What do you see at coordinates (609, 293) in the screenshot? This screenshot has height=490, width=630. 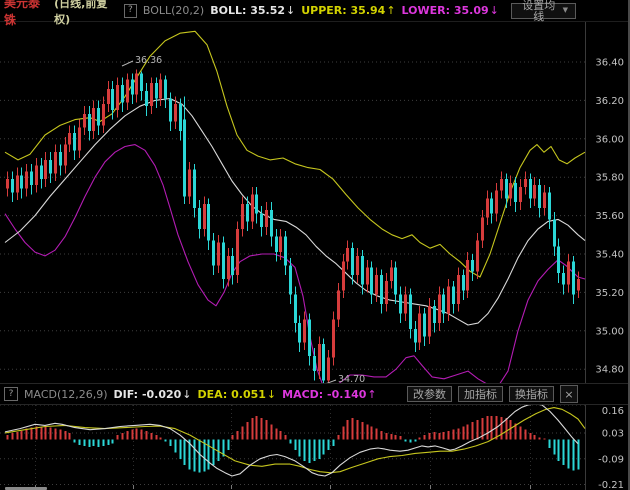 I see `y-axis-label: 35.20` at bounding box center [609, 293].